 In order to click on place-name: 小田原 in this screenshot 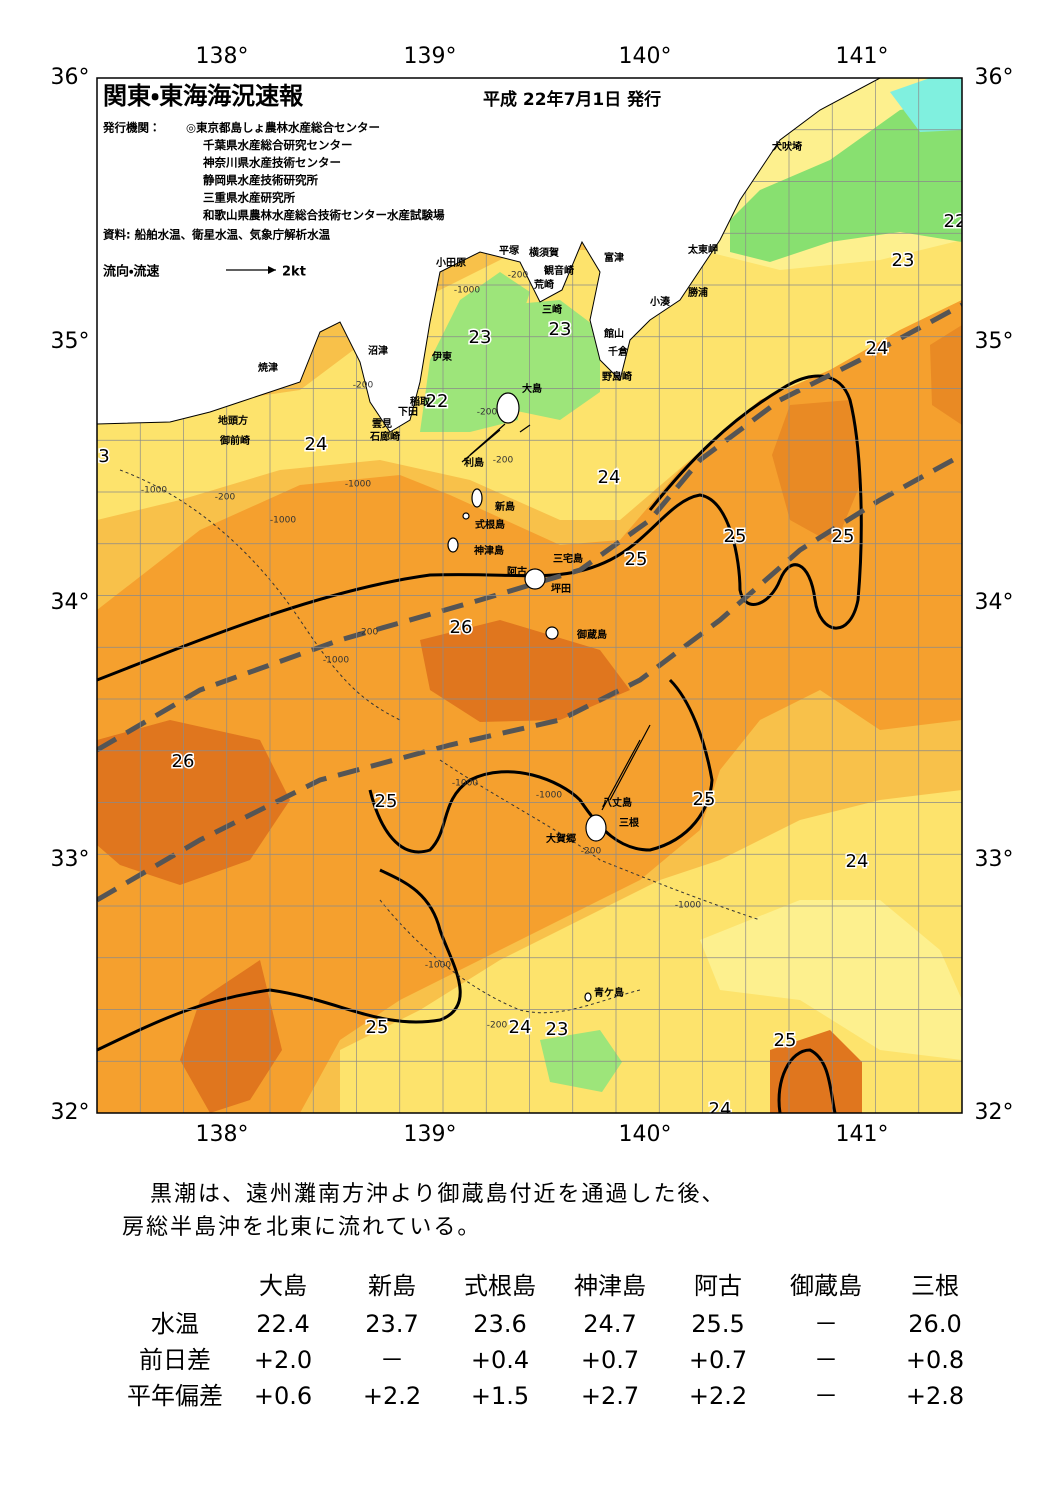, I will do `click(450, 262)`.